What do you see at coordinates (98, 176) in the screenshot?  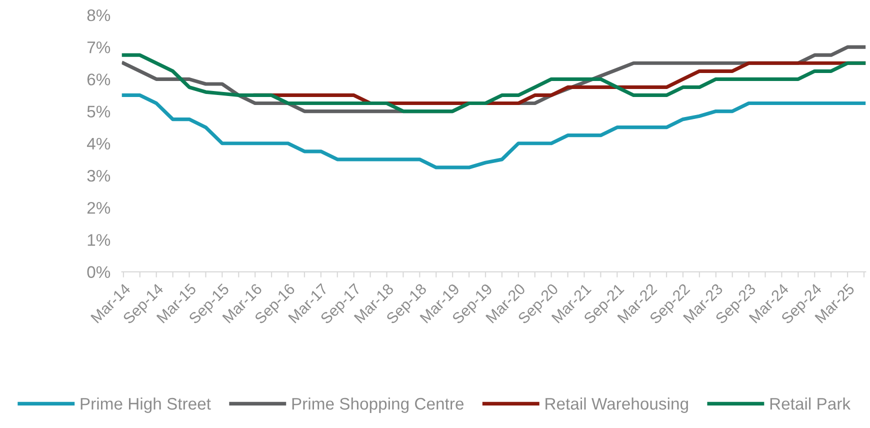 I see `y-tick-label: 3%` at bounding box center [98, 176].